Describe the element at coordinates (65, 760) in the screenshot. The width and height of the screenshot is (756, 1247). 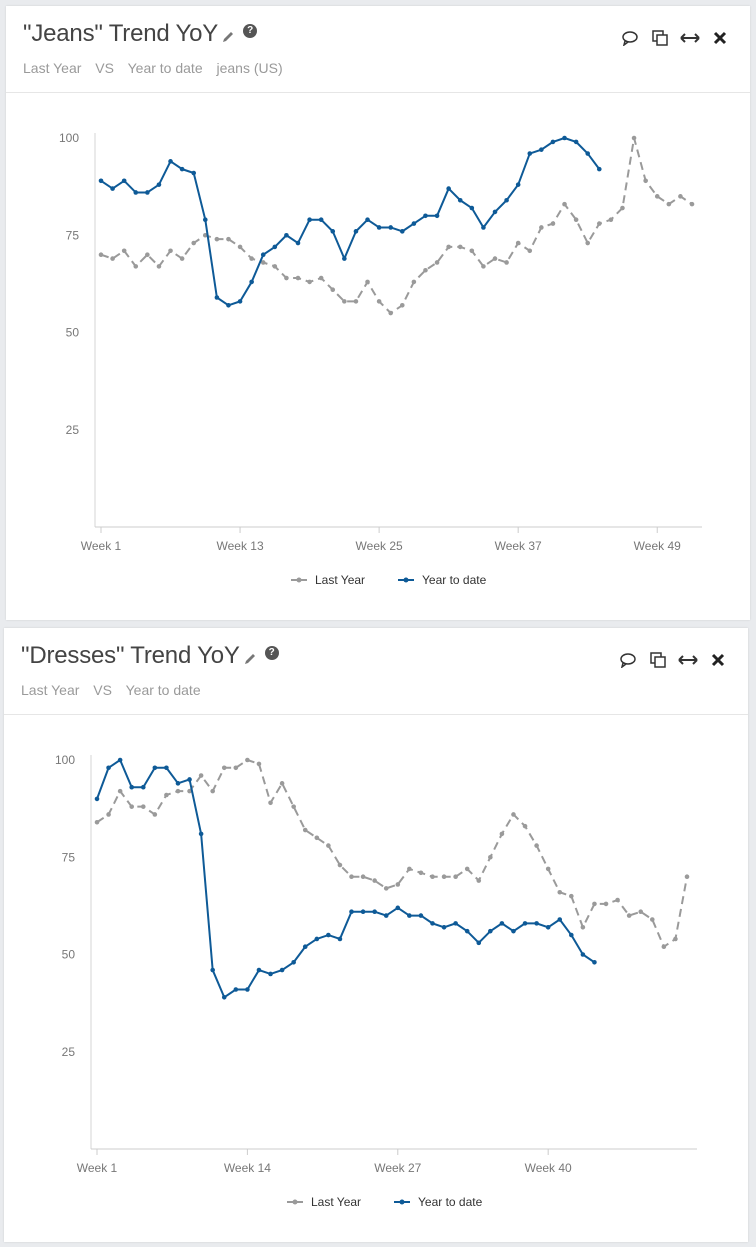
I see `y-tick-label: 100` at that location.